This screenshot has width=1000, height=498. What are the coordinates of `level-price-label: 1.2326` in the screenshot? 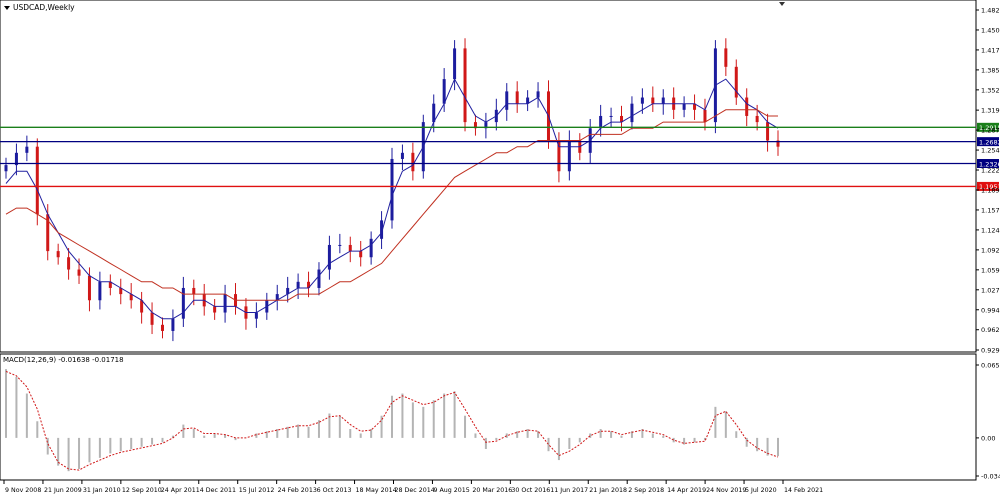 It's located at (989, 164).